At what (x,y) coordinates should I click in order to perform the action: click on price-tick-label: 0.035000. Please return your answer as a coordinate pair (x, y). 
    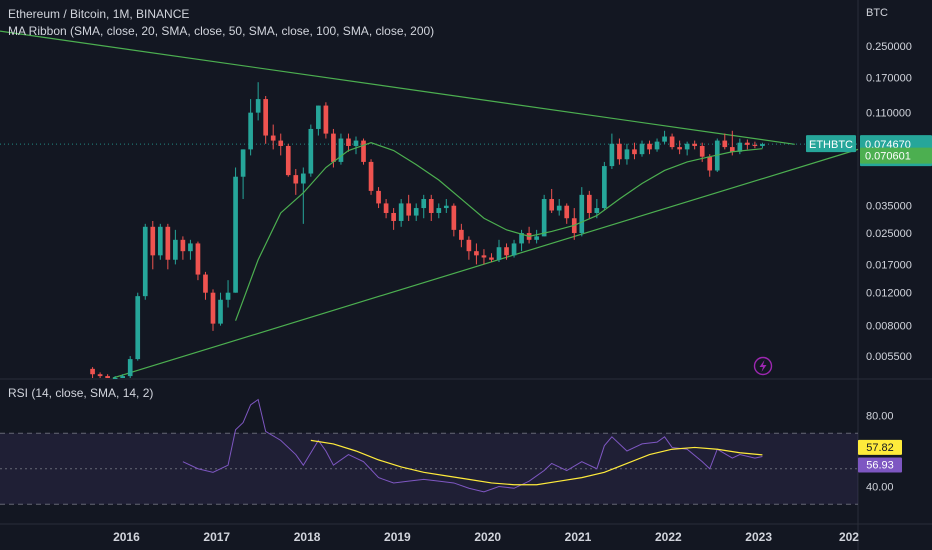
    Looking at the image, I should click on (889, 207).